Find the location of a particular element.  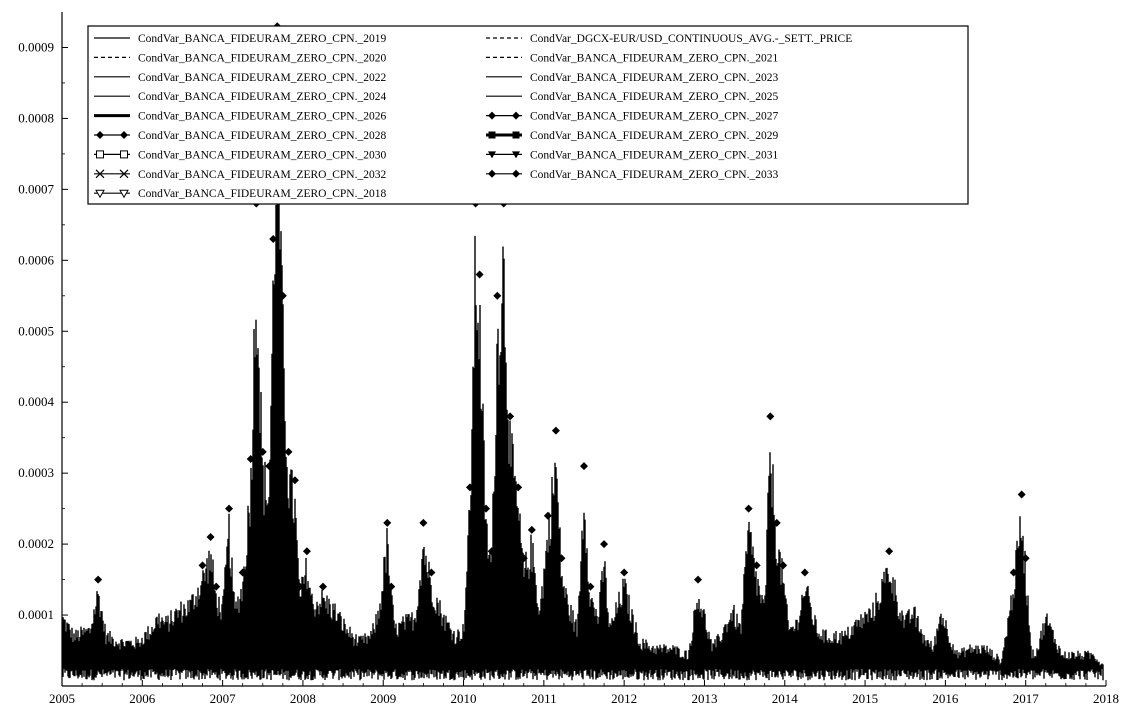

legend-label: CondVar_BANCA_FIDEURAM_ZERO_CPN._2026 is located at coordinates (262, 117).